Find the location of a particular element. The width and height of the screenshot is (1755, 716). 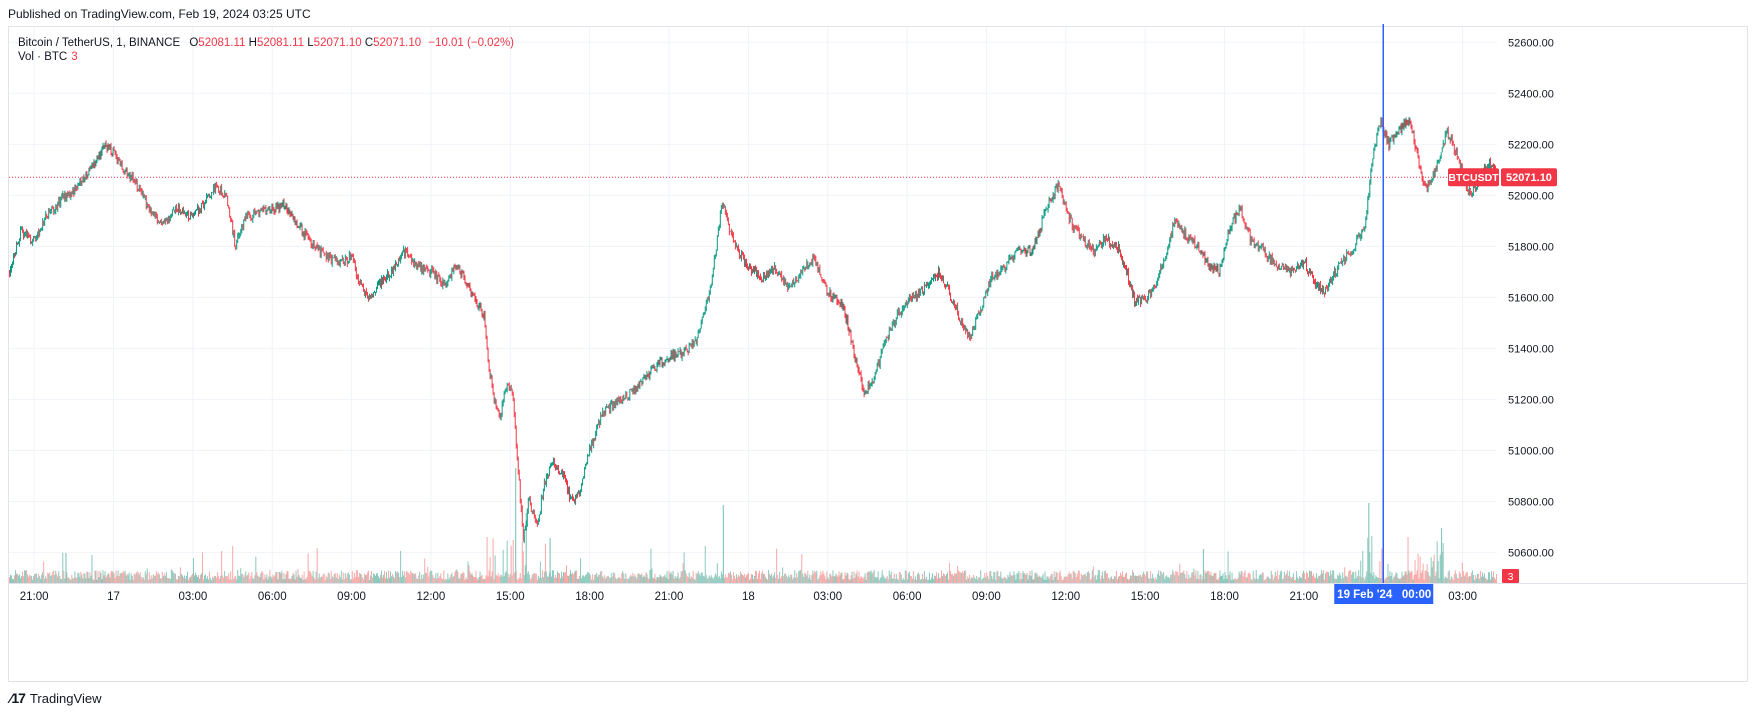

time-tick-label: 18 is located at coordinates (748, 597).